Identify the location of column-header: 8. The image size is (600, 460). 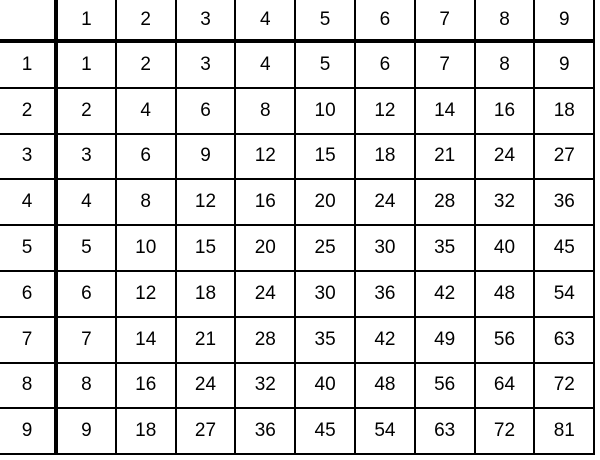
(504, 21).